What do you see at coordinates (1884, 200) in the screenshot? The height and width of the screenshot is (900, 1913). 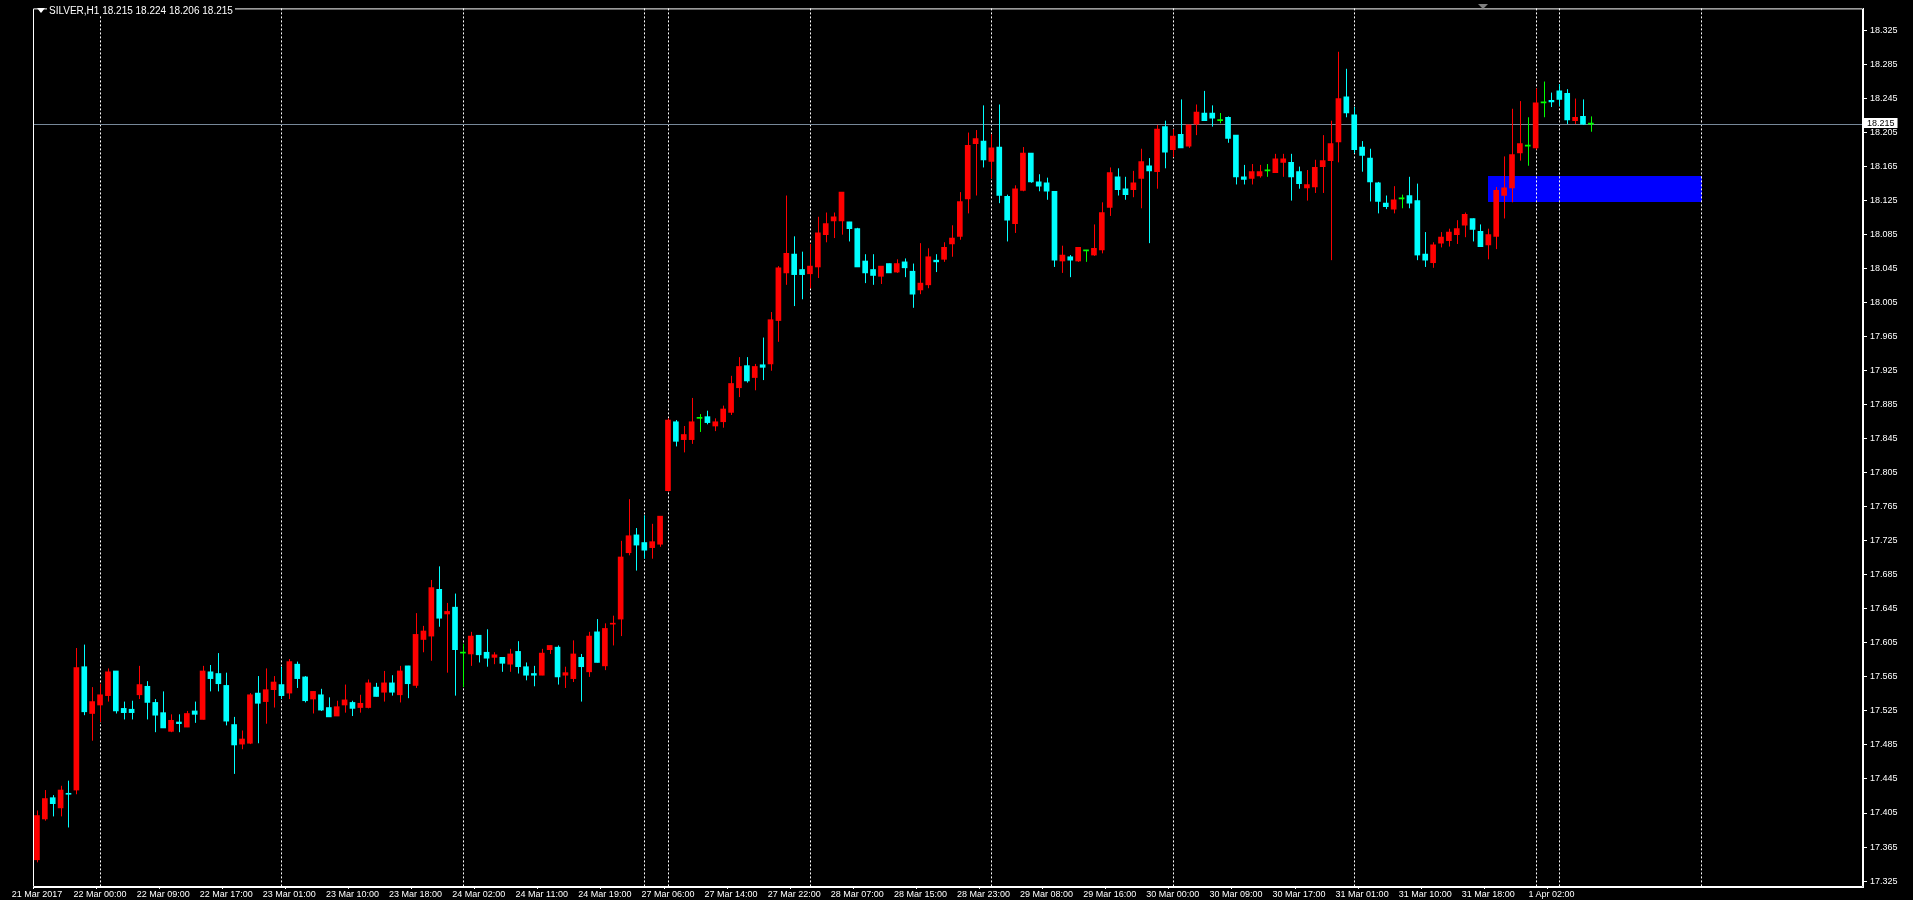 I see `y-tick-label: 18.125` at bounding box center [1884, 200].